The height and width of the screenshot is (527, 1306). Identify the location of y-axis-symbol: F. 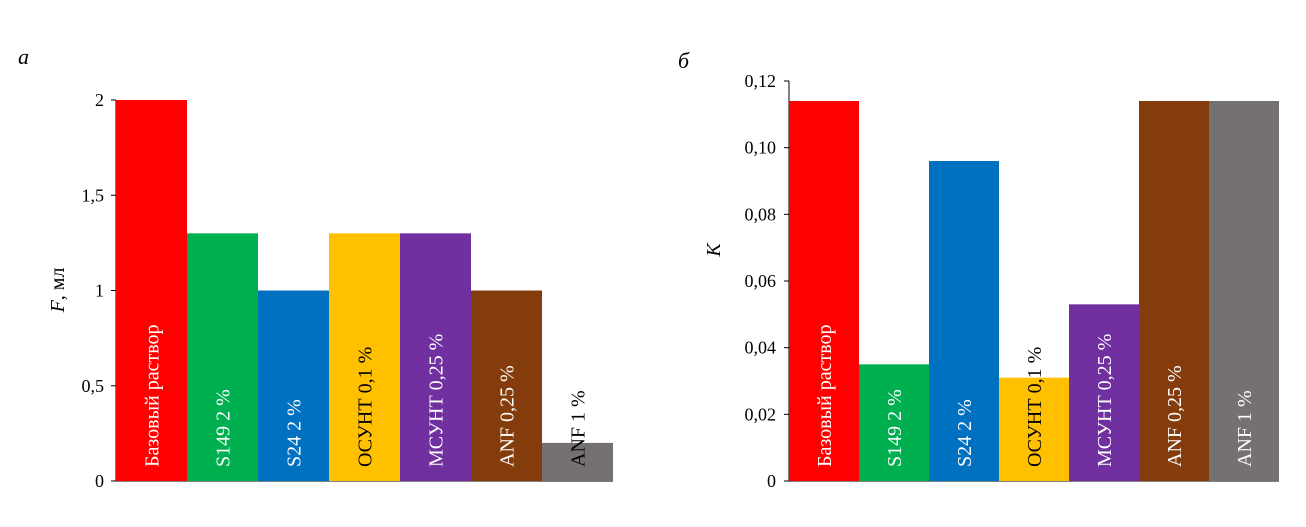
(58, 306).